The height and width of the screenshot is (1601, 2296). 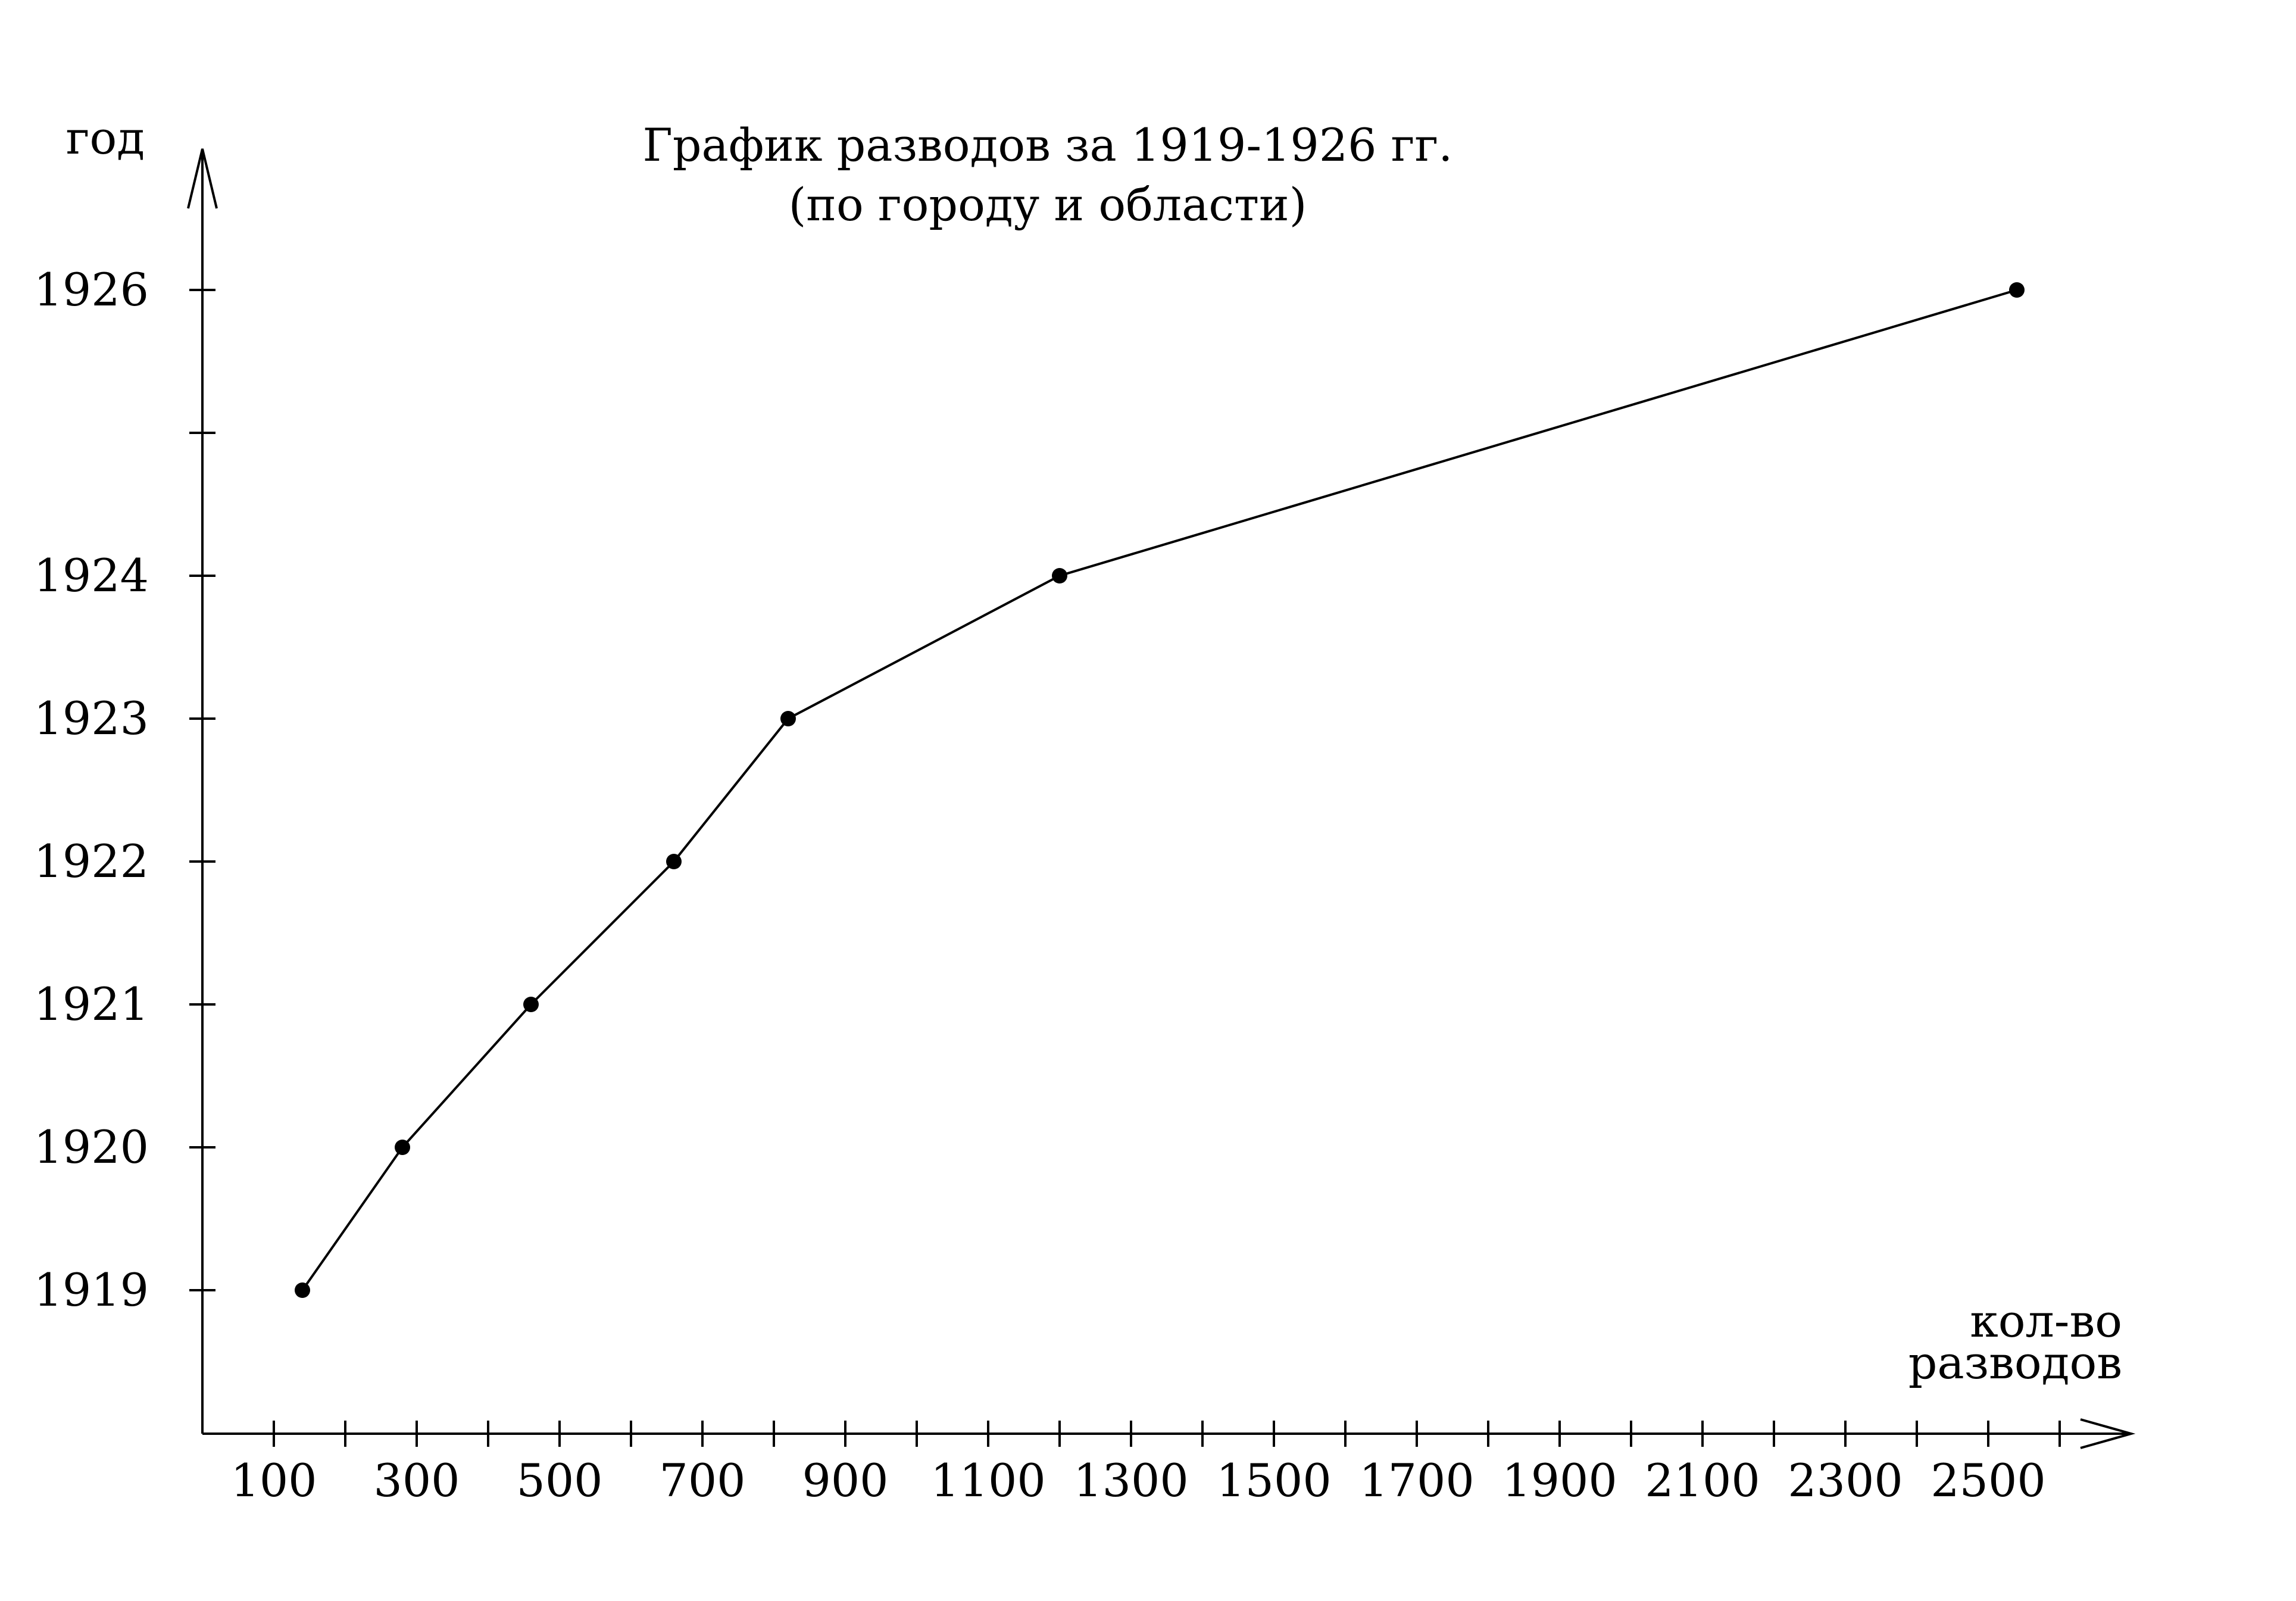 What do you see at coordinates (987, 1481) in the screenshot?
I see `x-tick-label: 1100` at bounding box center [987, 1481].